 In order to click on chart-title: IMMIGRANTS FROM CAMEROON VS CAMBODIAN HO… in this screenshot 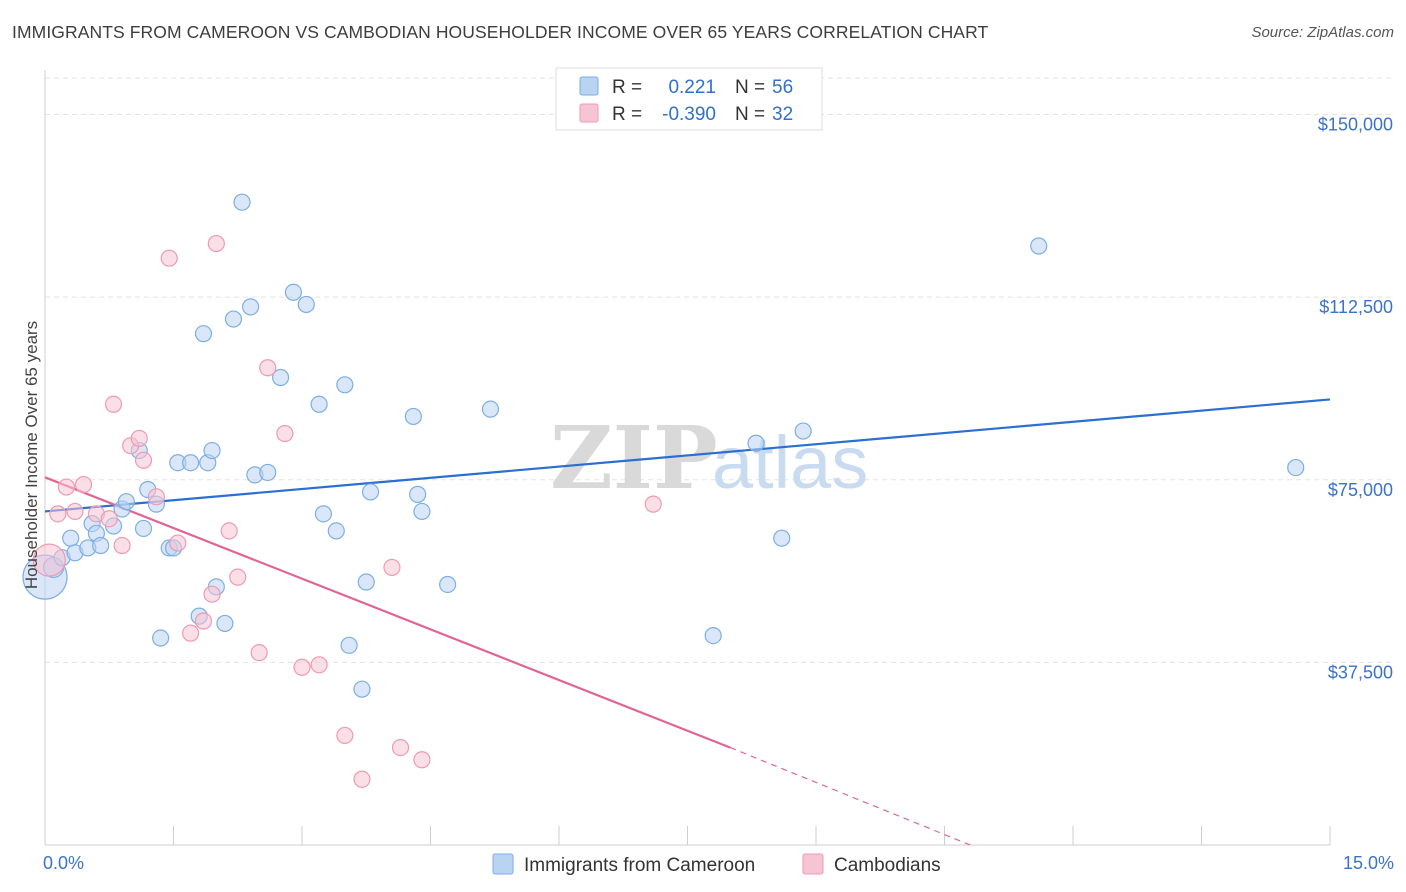, I will do `click(500, 32)`.